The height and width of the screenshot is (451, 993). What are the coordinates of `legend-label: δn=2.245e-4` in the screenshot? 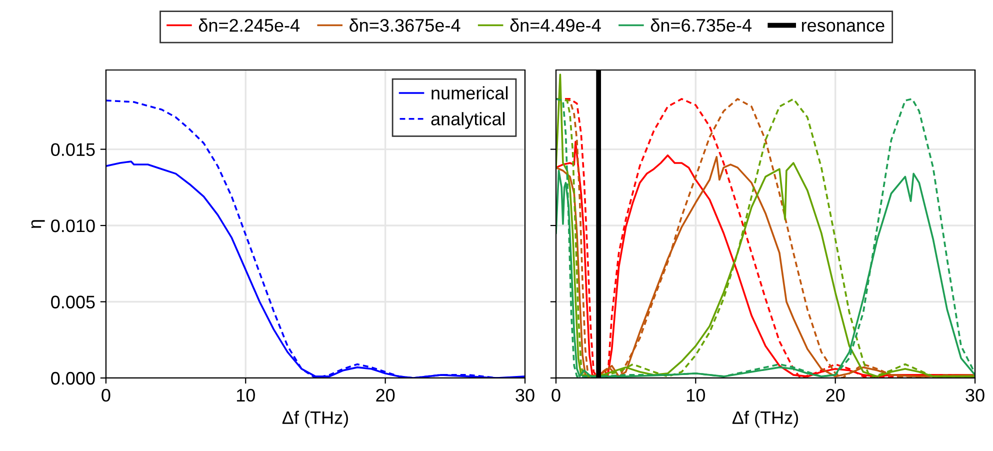 It's located at (249, 25).